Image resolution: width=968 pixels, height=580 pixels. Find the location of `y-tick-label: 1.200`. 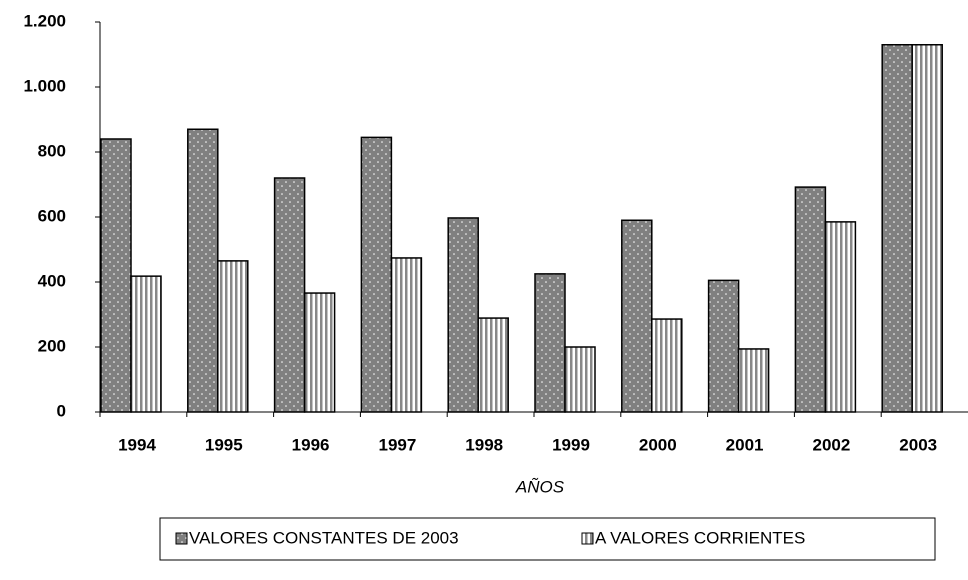

y-tick-label: 1.200 is located at coordinates (44, 20).